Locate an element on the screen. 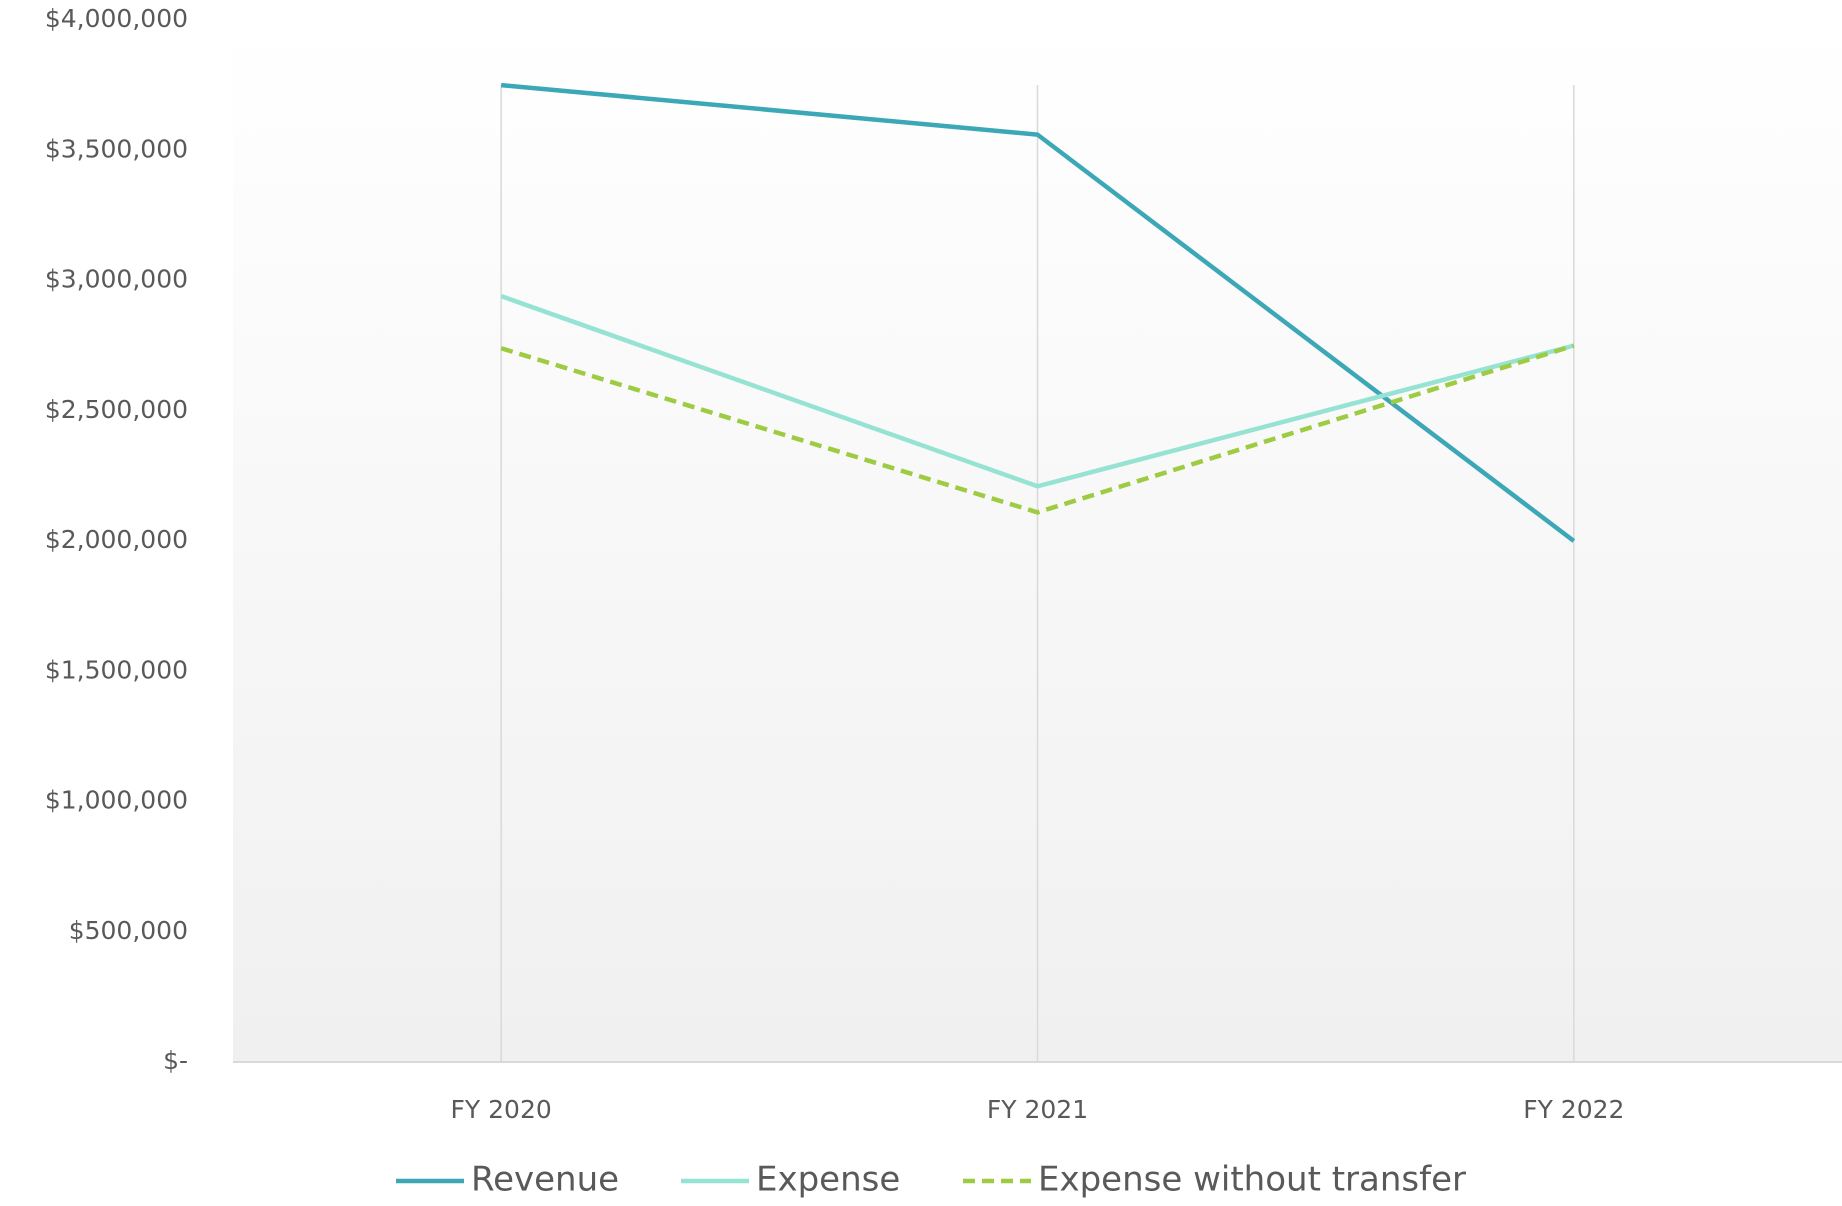 The width and height of the screenshot is (1842, 1206). legend-label: Expense without transfer is located at coordinates (1252, 1180).